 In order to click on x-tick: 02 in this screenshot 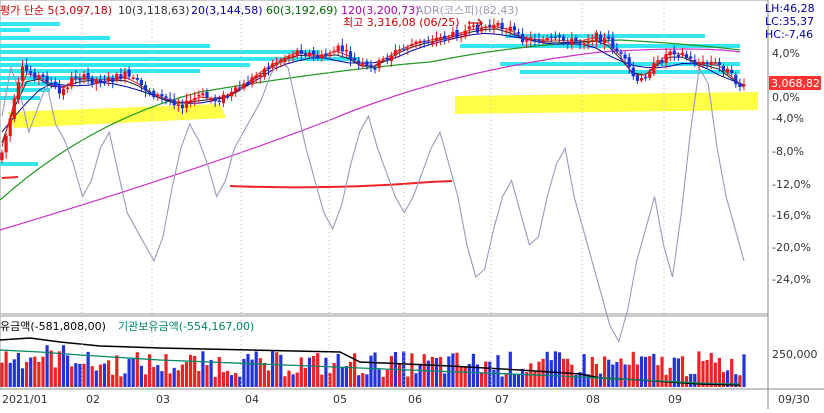, I will do `click(93, 399)`.